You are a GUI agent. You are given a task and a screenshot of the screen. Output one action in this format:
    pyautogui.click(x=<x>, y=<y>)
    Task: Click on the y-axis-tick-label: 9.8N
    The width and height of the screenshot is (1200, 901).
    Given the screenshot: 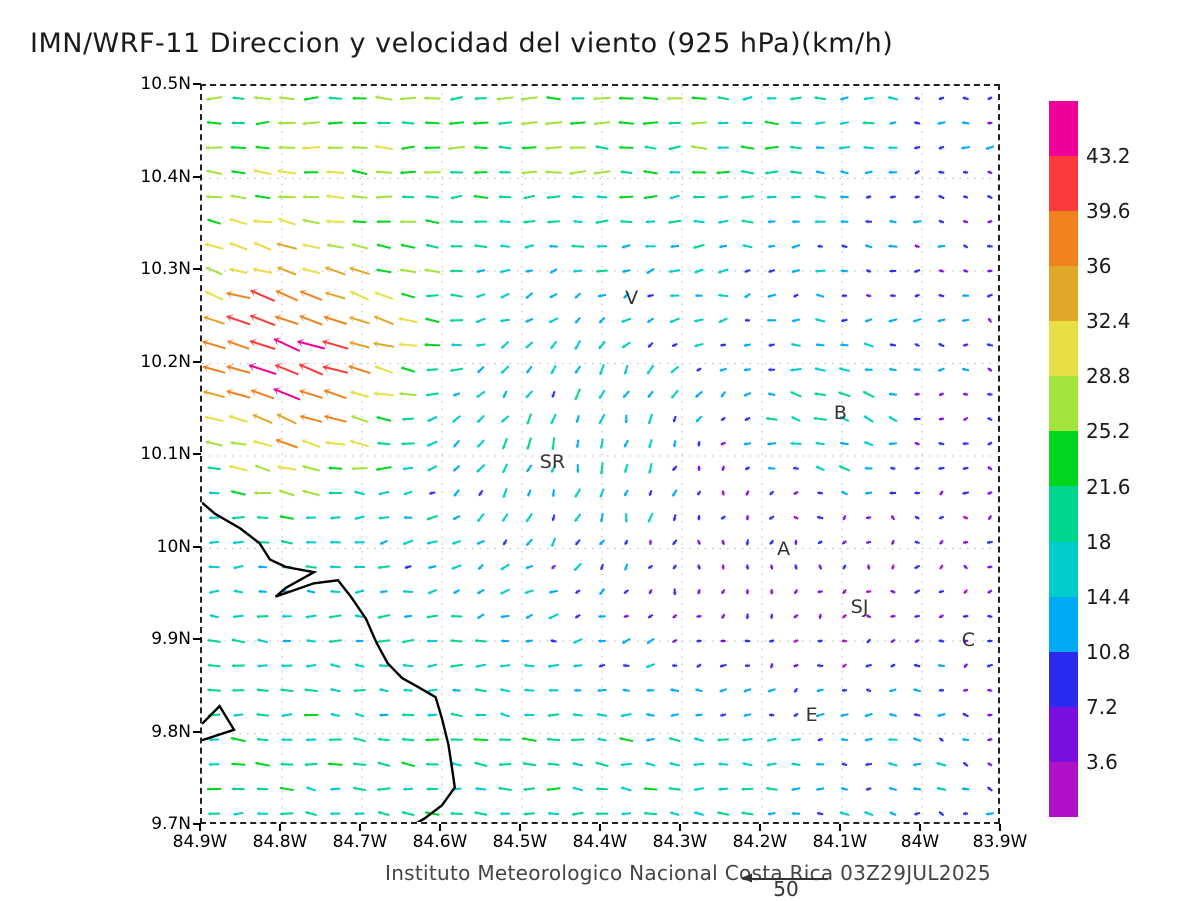 What is the action you would take?
    pyautogui.click(x=171, y=732)
    